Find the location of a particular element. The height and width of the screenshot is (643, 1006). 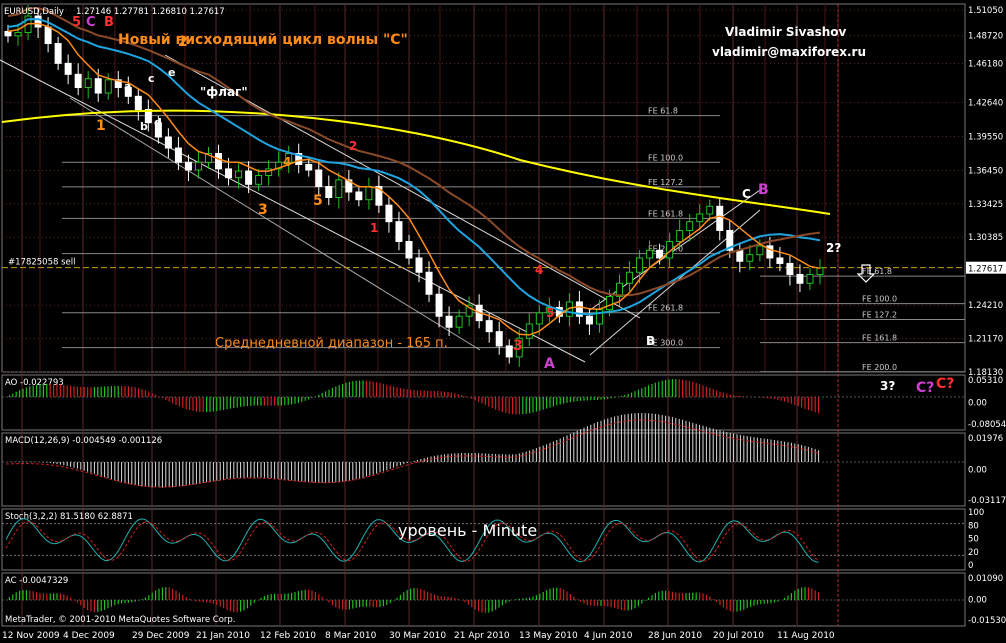

wave-label: 2? is located at coordinates (833, 248).